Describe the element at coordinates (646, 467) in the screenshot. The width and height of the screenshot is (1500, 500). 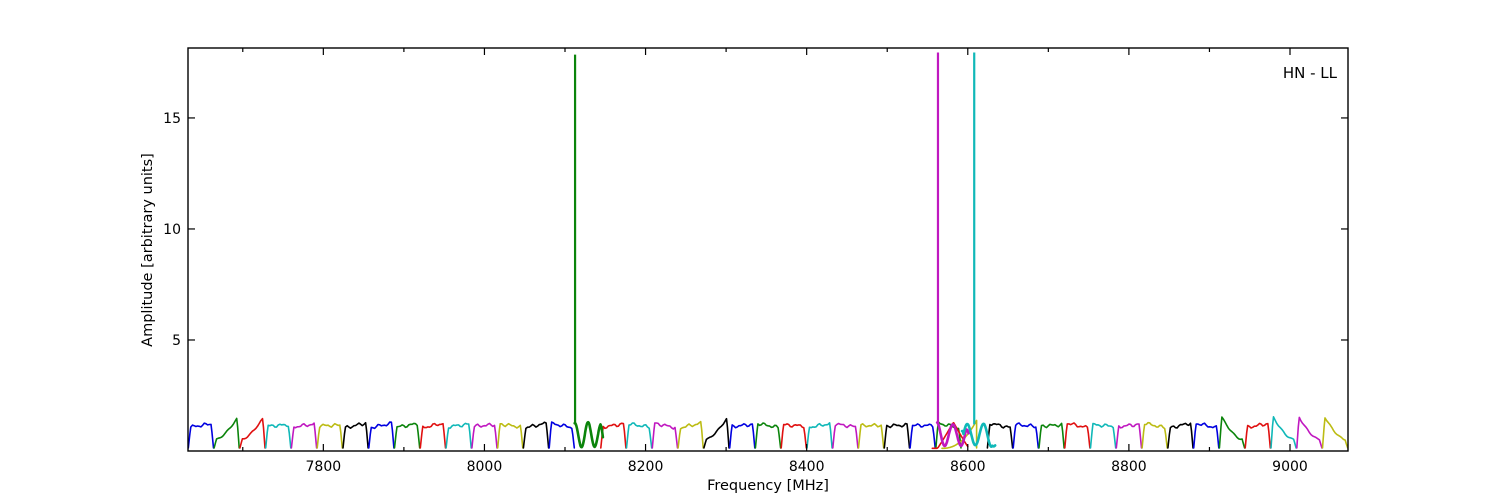
I see `x-tick-label: 8200` at that location.